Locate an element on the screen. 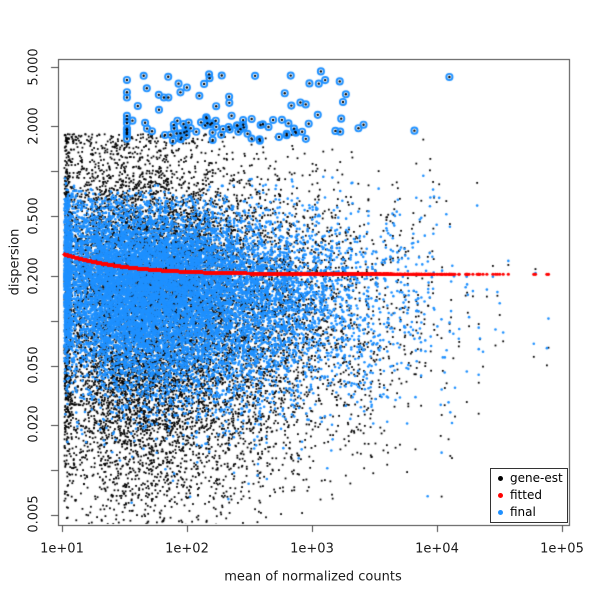 The width and height of the screenshot is (600, 600). x-tick-label-1e04: 1e+04 is located at coordinates (437, 549).